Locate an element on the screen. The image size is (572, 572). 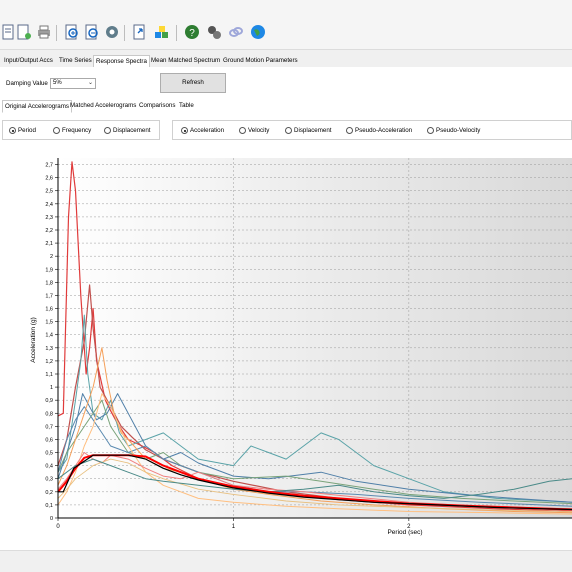
refresh-button: Refresh is located at coordinates (193, 83).